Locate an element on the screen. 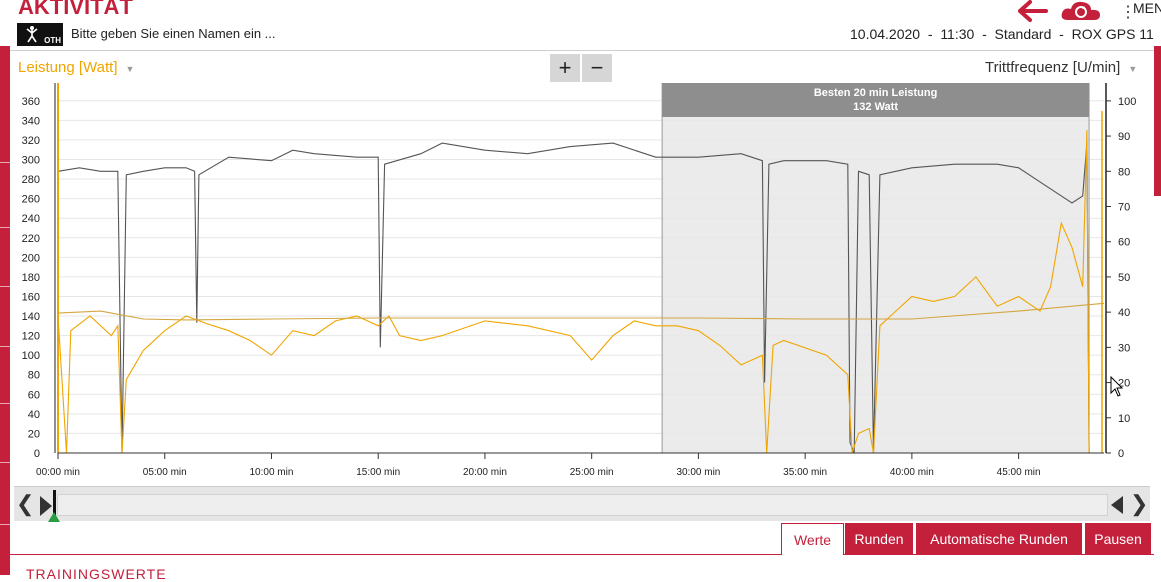 The width and height of the screenshot is (1161, 582). y-left-tick-label: 20 is located at coordinates (34, 434).